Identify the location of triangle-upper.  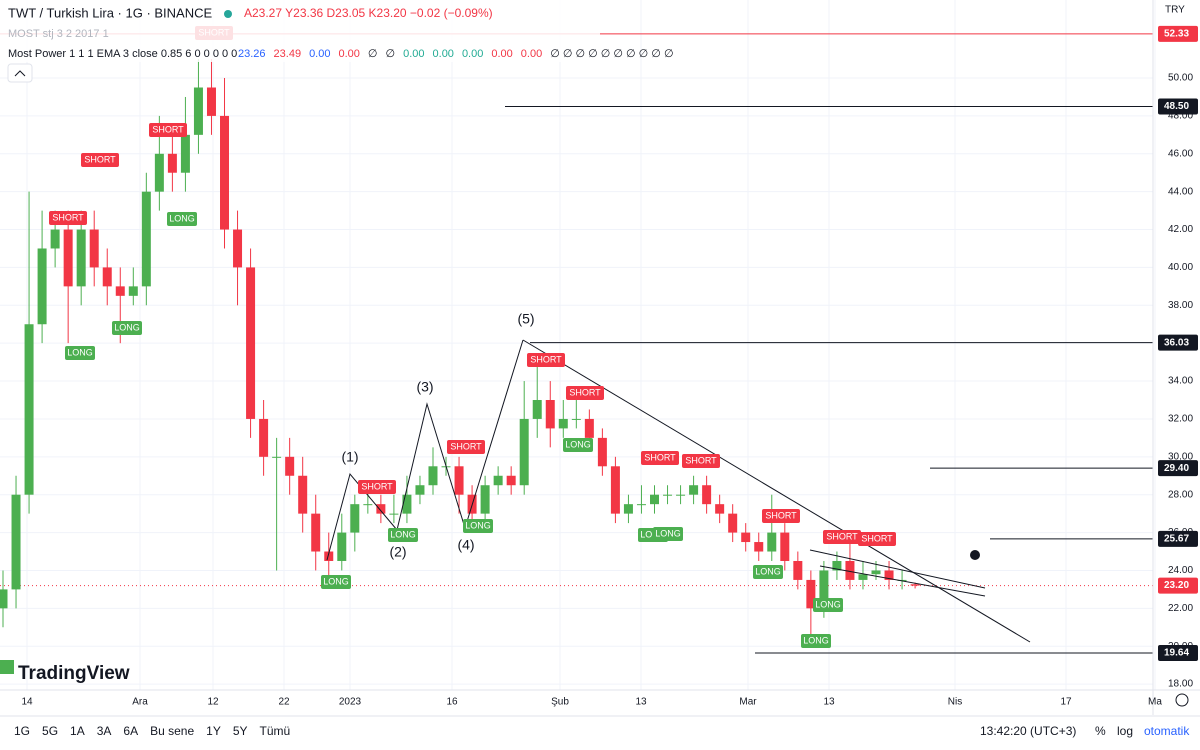
(897, 569).